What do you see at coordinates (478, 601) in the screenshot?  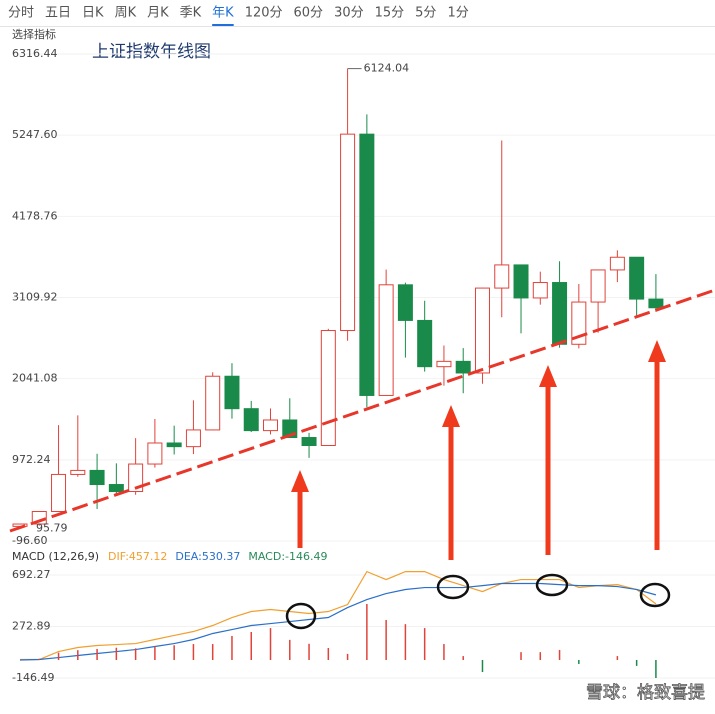 I see `circles` at bounding box center [478, 601].